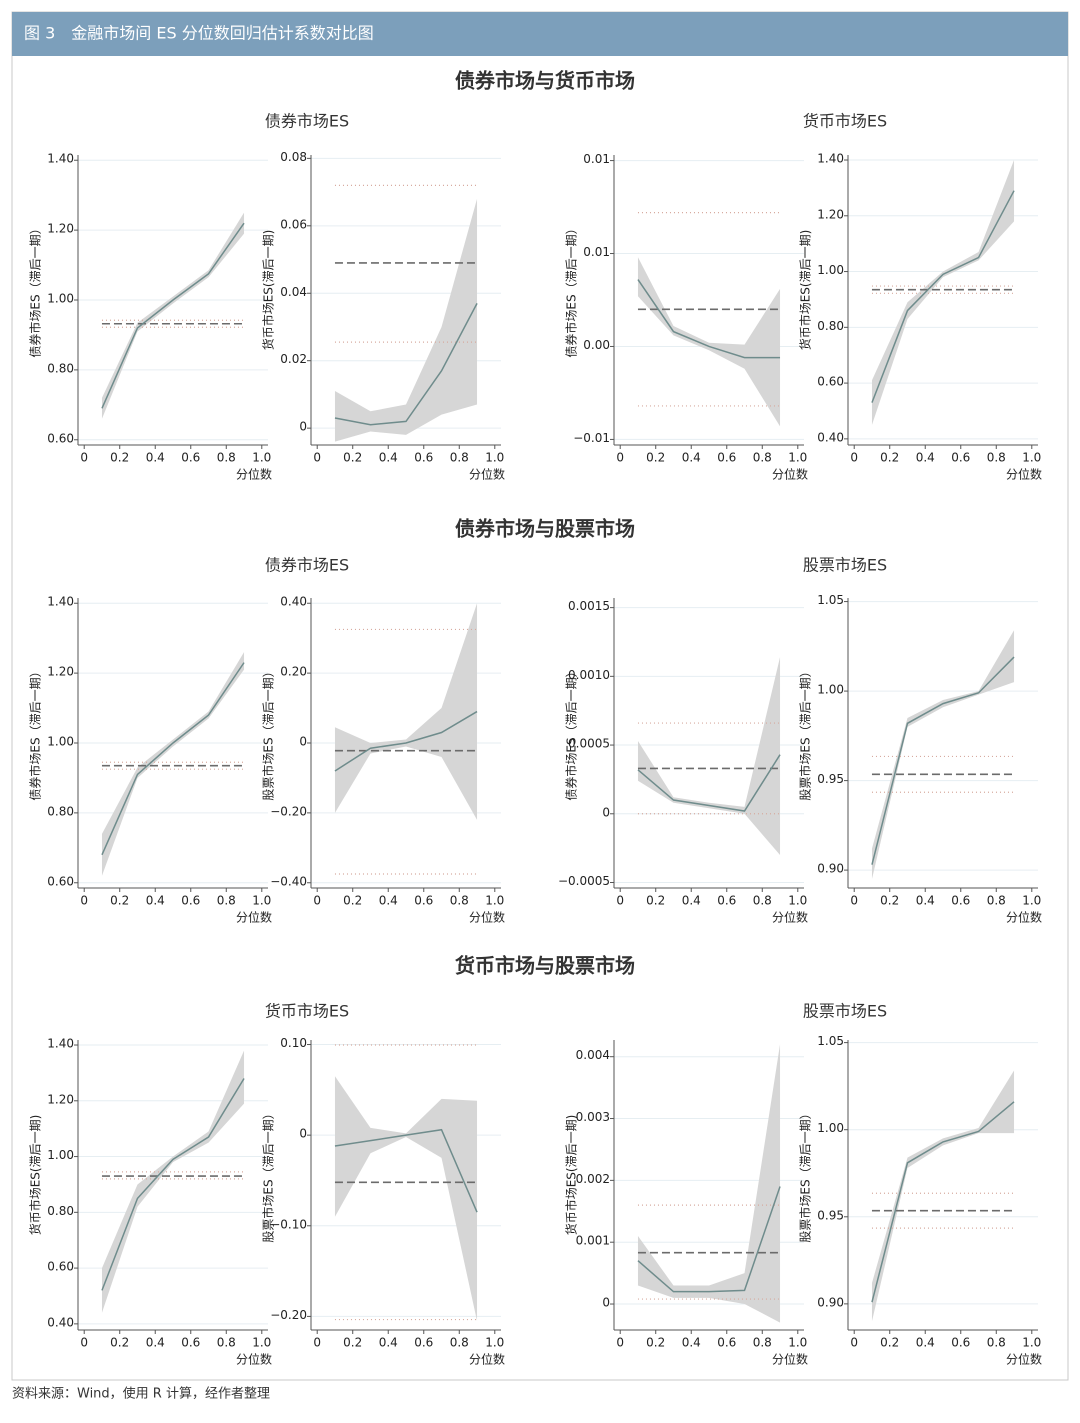 The width and height of the screenshot is (1080, 1423). I want to click on y-tick-label: 0.0015, so click(589, 606).